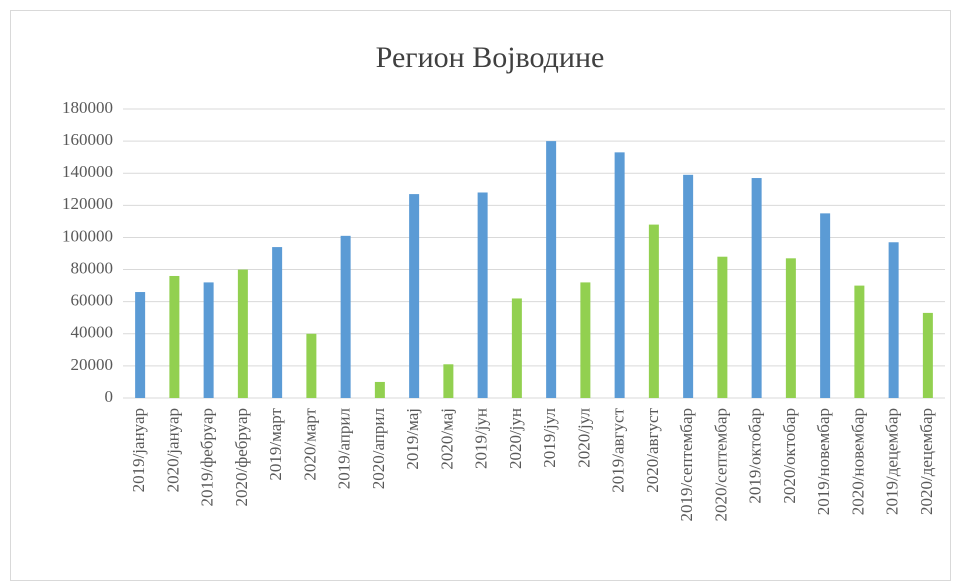 The image size is (958, 588). I want to click on x-tick-label: 2019/мај, so click(412, 439).